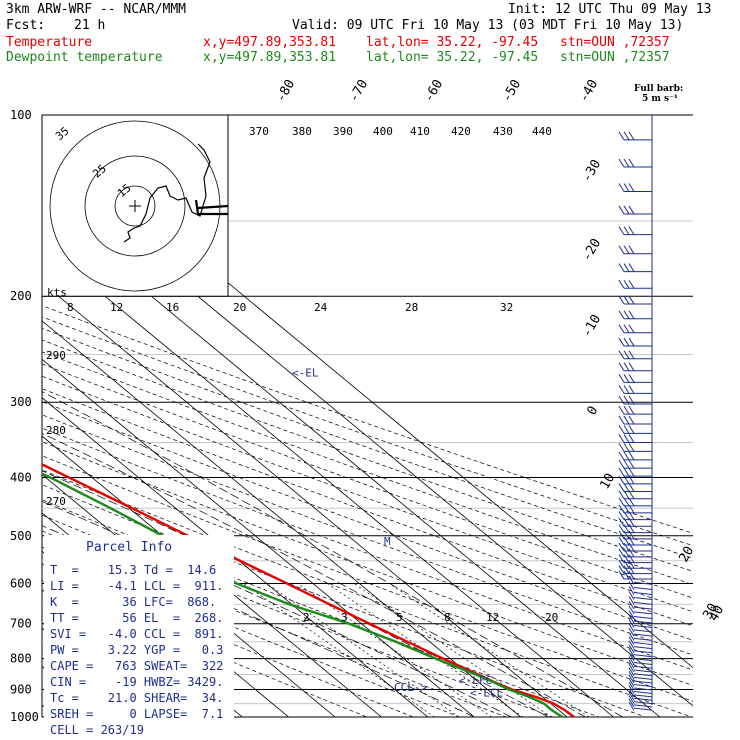  I want to click on upper-axis-label: 12, so click(116, 307).